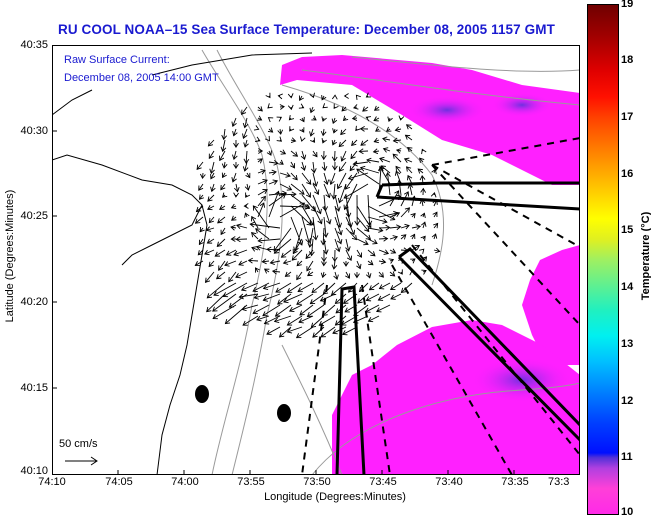  What do you see at coordinates (383, 482) in the screenshot?
I see `x-tick-label: 73:45` at bounding box center [383, 482].